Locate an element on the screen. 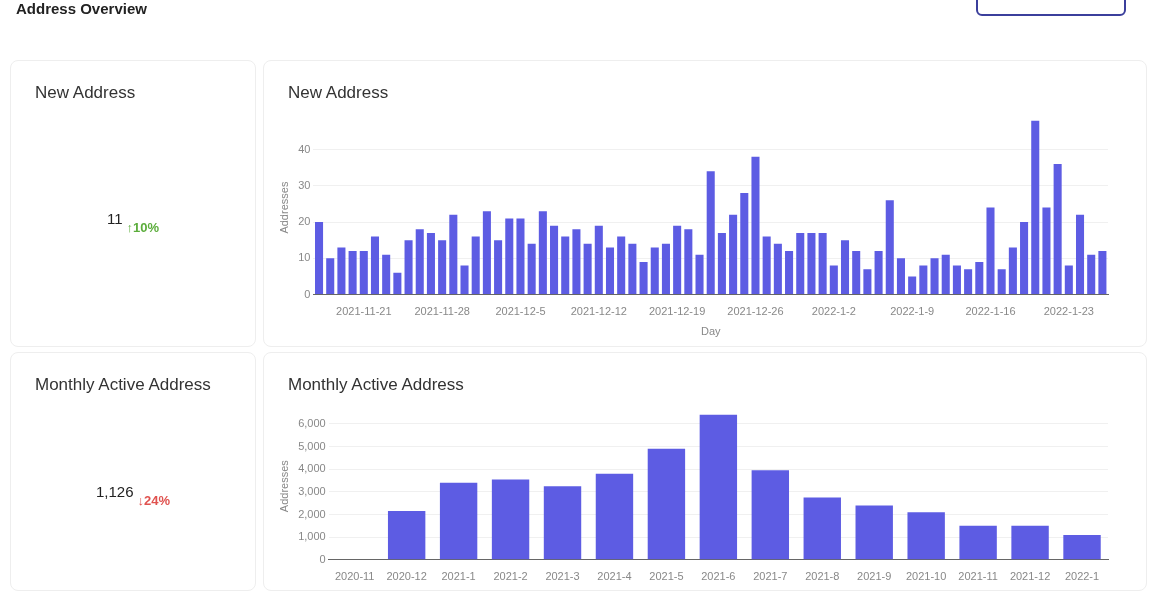 Image resolution: width=1153 pixels, height=591 pixels. x-tick-label: 2021-8 is located at coordinates (822, 576).